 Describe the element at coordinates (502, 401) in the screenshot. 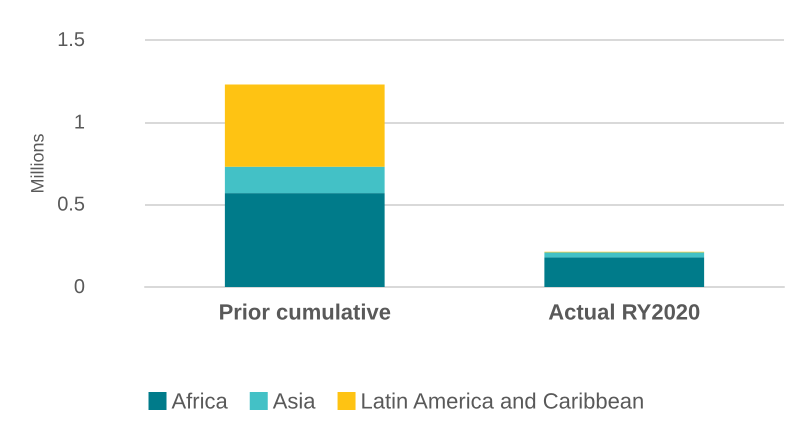

I see `legend-label: Latin America and Caribbean` at that location.